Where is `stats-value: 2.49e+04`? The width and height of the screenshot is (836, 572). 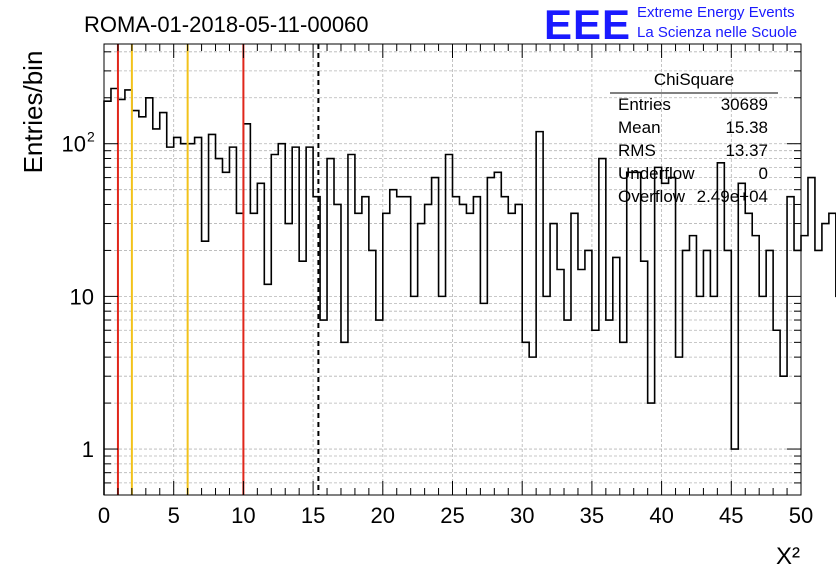 stats-value: 2.49e+04 is located at coordinates (732, 196).